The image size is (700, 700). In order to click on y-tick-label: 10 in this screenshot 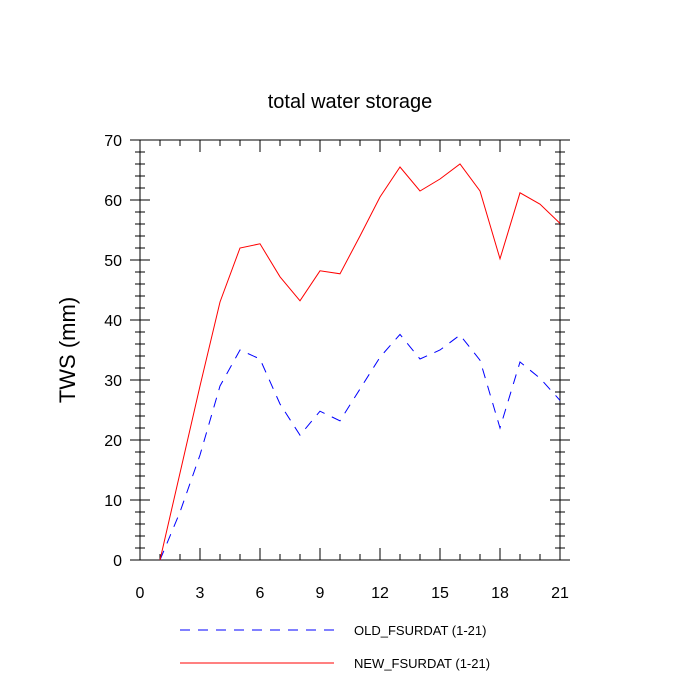, I will do `click(113, 501)`.